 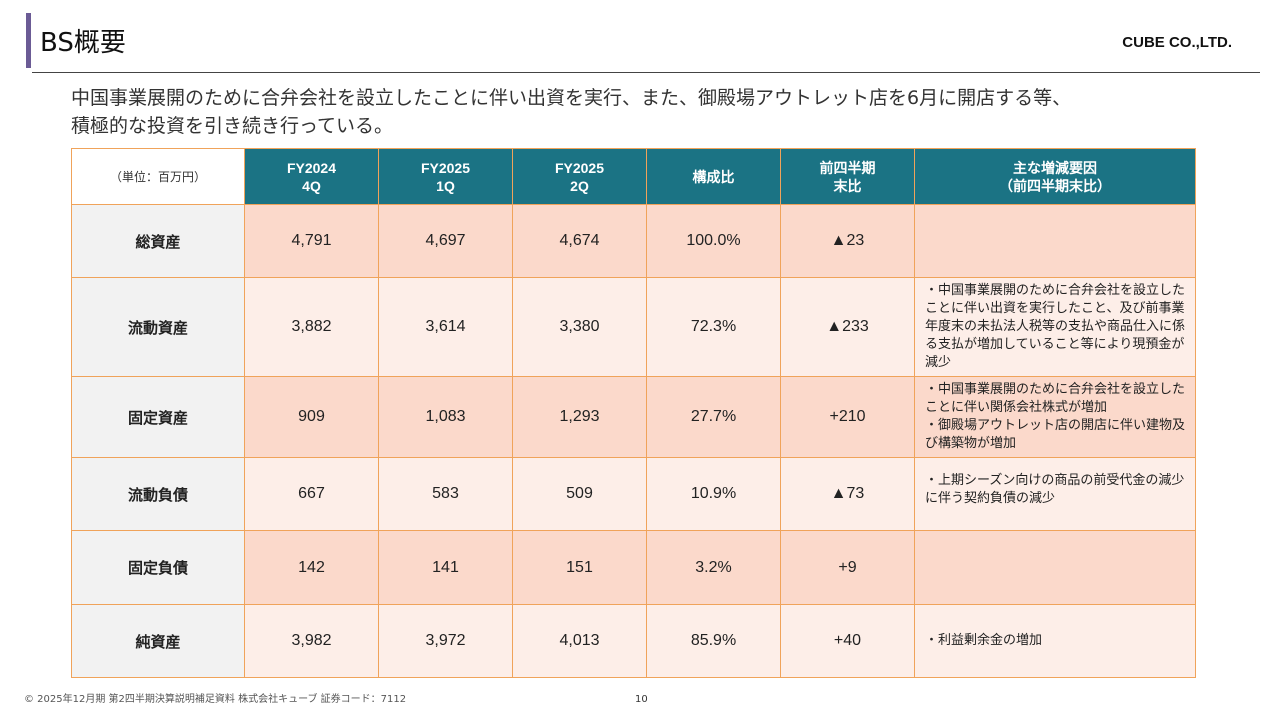 What do you see at coordinates (1055, 176) in the screenshot?
I see `column-header: 主な増減要因 （前四半期末比）` at bounding box center [1055, 176].